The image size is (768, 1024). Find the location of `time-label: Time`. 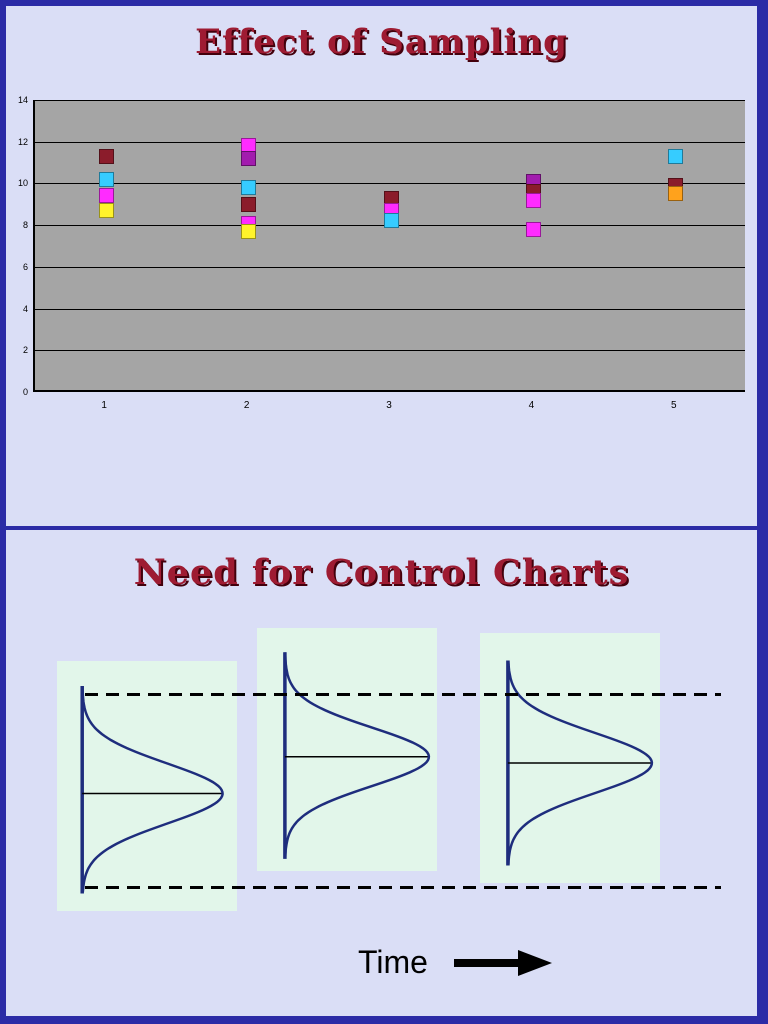

time-label: Time is located at coordinates (393, 962).